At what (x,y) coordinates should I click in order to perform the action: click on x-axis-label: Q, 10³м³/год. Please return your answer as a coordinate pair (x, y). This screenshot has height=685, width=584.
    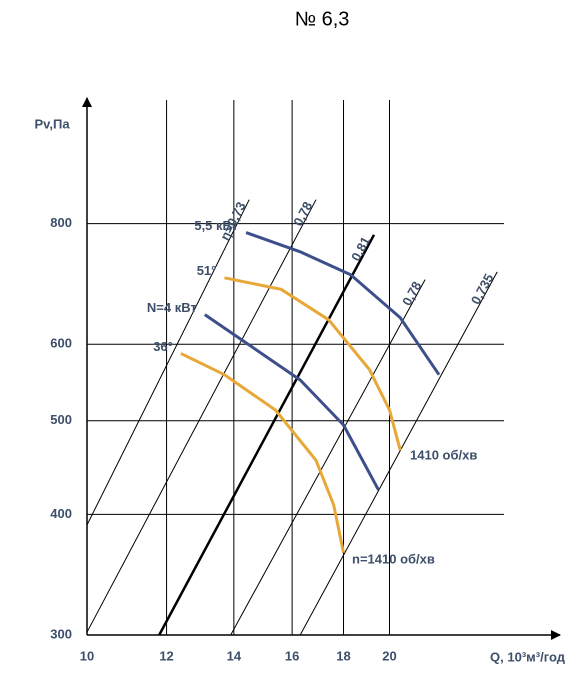
    Looking at the image, I should click on (528, 656).